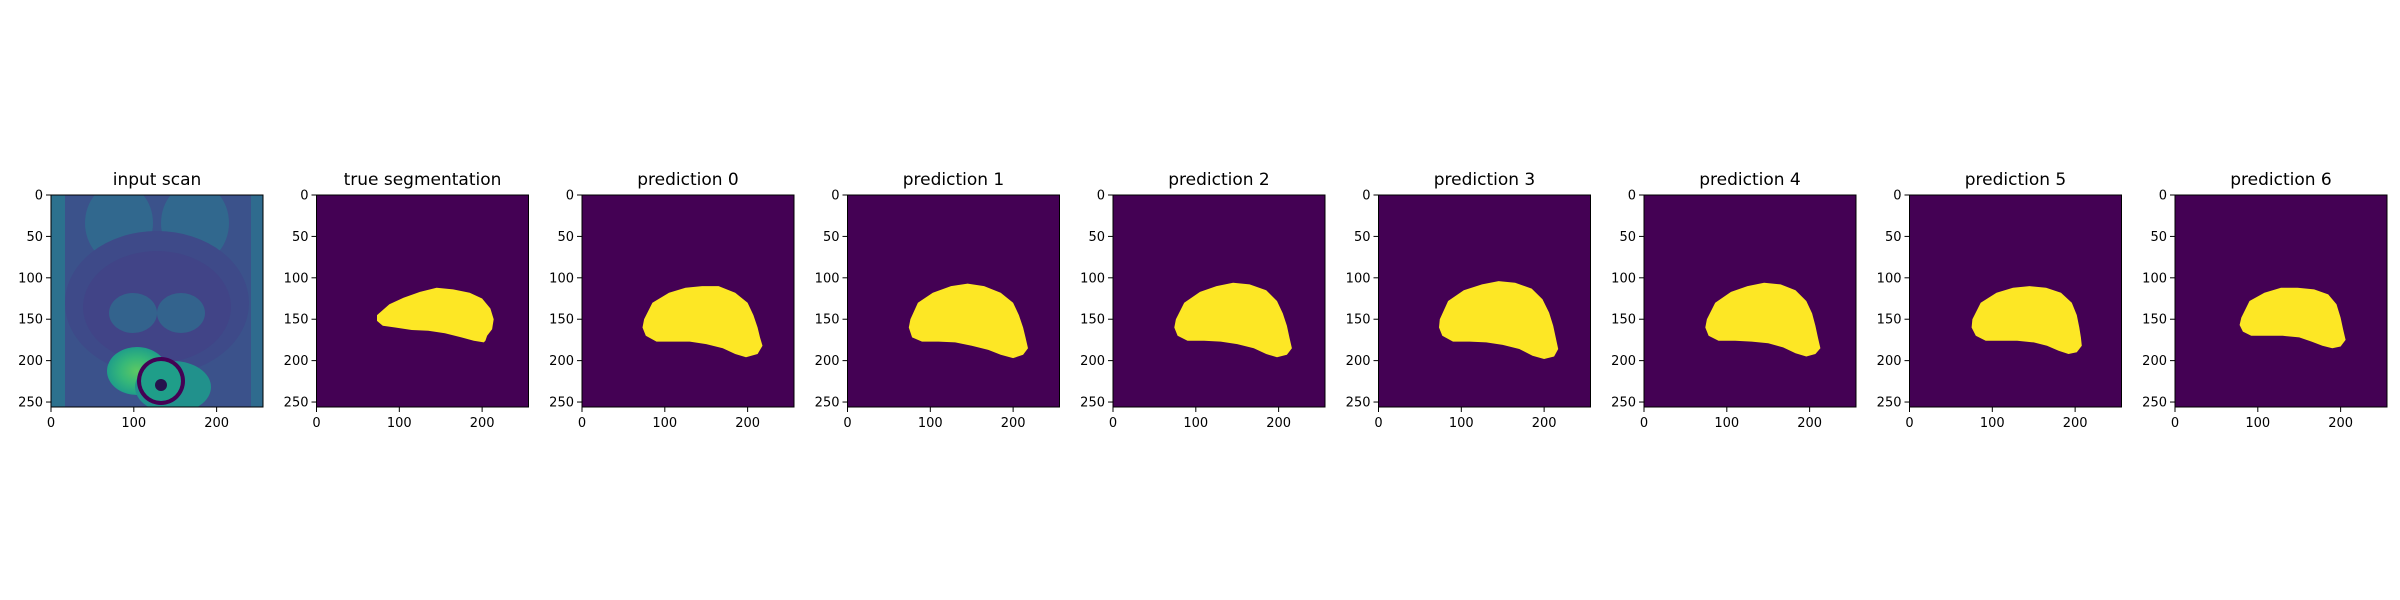 This screenshot has height=600, width=2400. Describe the element at coordinates (2016, 180) in the screenshot. I see `panel-title: prediction 5` at that location.